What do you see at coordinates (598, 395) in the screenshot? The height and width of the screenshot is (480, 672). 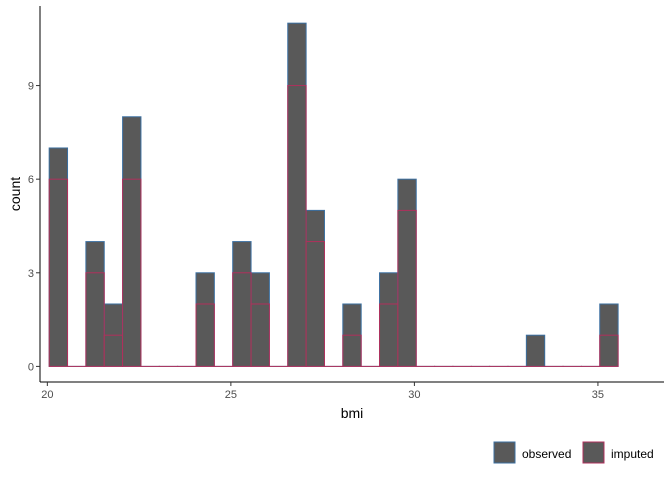 I see `x-tick-label: 35` at bounding box center [598, 395].